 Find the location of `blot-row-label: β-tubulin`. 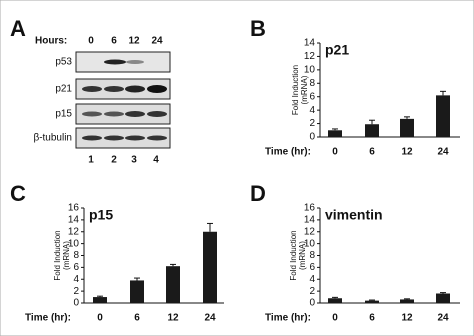

blot-row-label: β-tubulin is located at coordinates (52, 138).